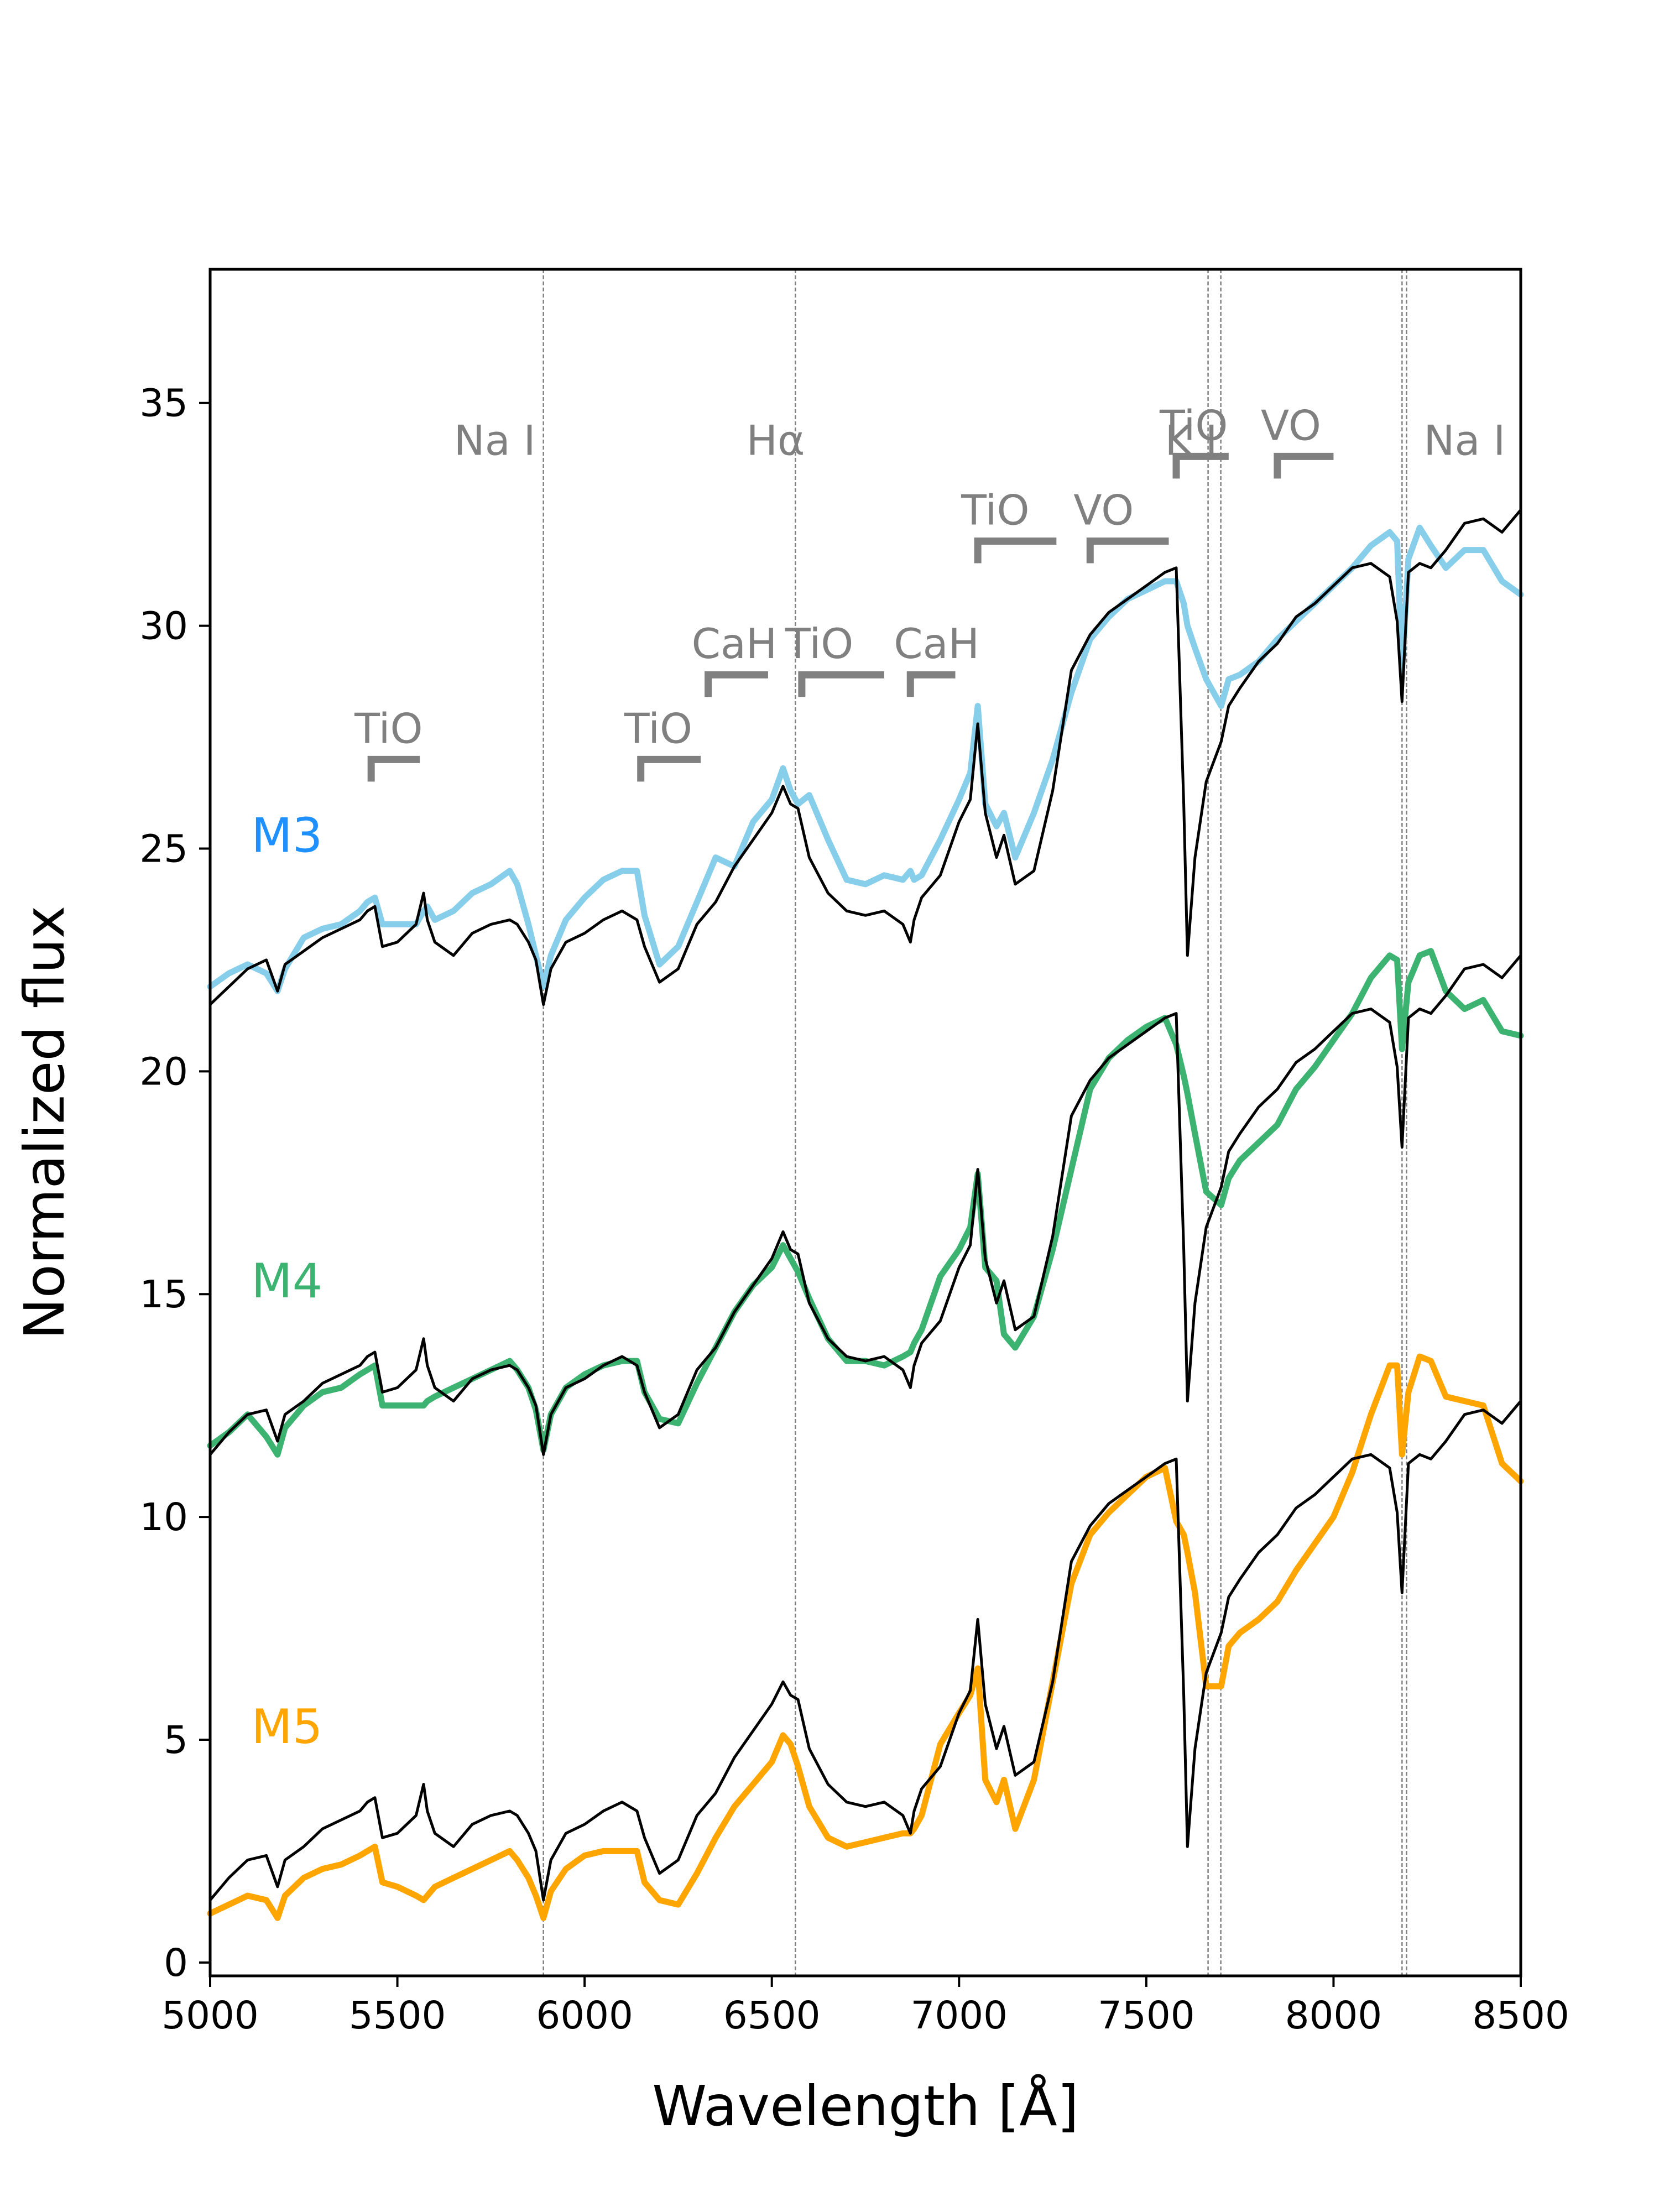  What do you see at coordinates (163, 849) in the screenshot?
I see `y-tick-label: 25` at bounding box center [163, 849].